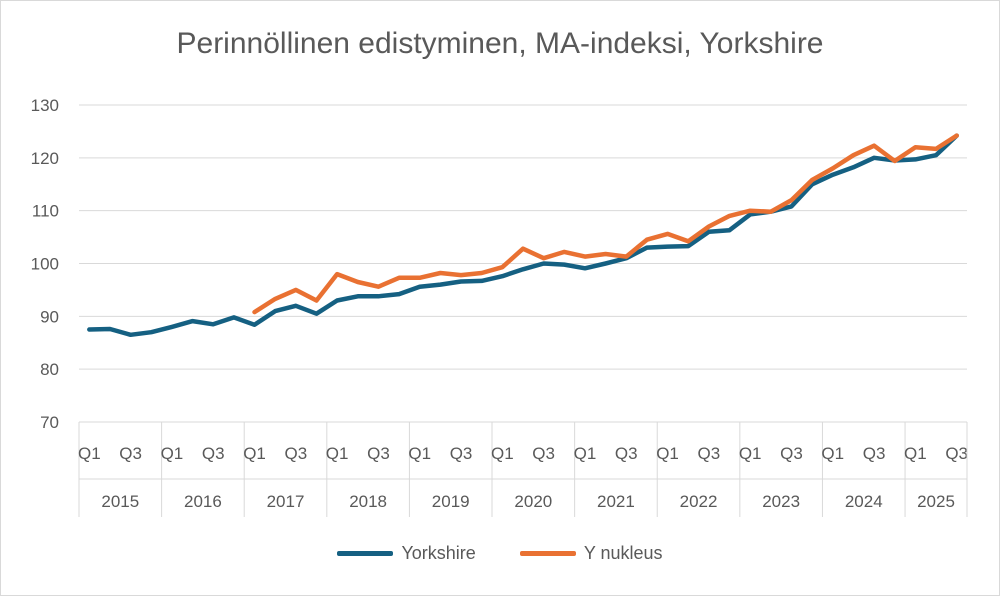  I want to click on x-year-label-2015: 2015, so click(120, 501).